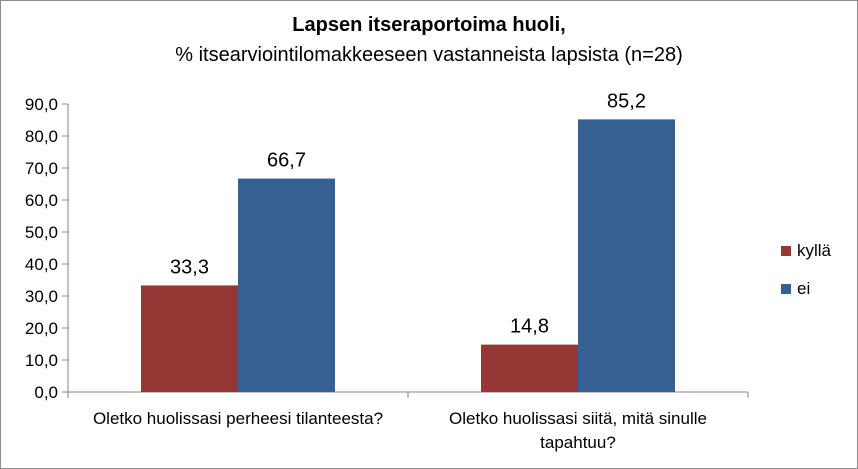 The width and height of the screenshot is (858, 469). What do you see at coordinates (41, 264) in the screenshot?
I see `y-tick-label: 40,0` at bounding box center [41, 264].